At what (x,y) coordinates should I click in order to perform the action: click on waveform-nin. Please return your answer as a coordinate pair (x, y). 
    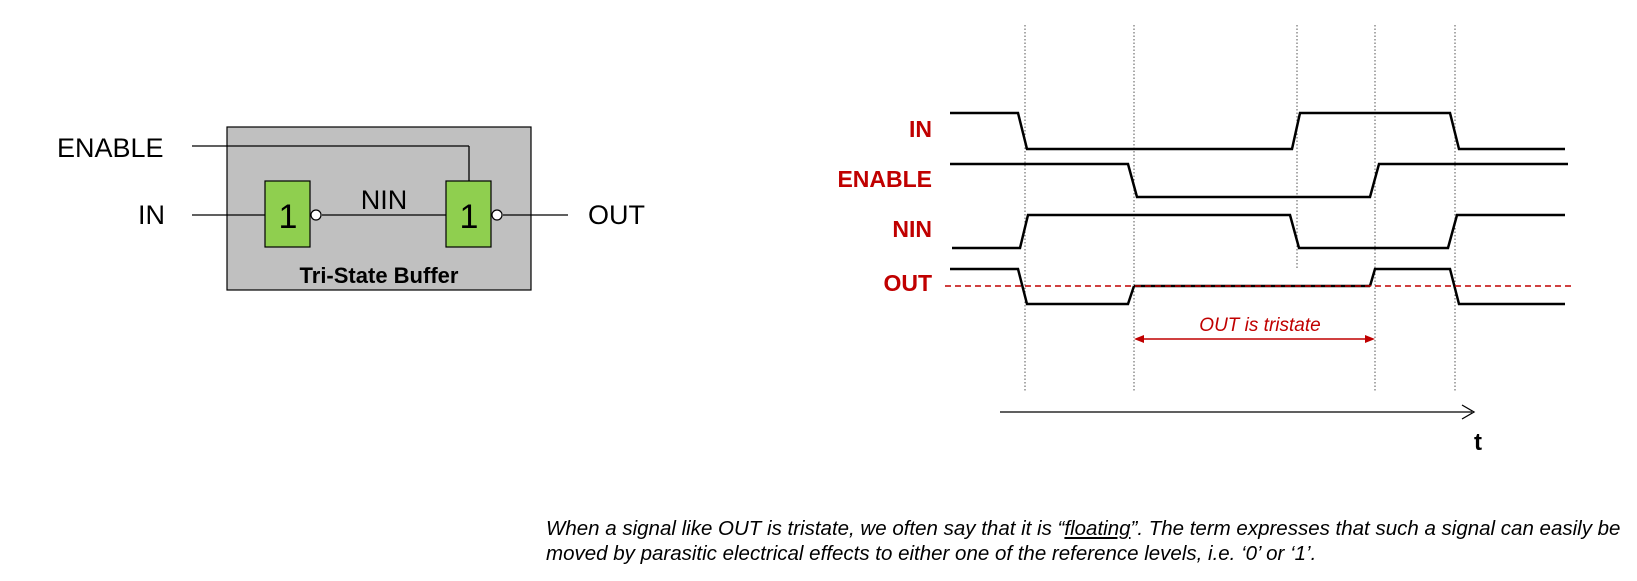
    Looking at the image, I should click on (1258, 231).